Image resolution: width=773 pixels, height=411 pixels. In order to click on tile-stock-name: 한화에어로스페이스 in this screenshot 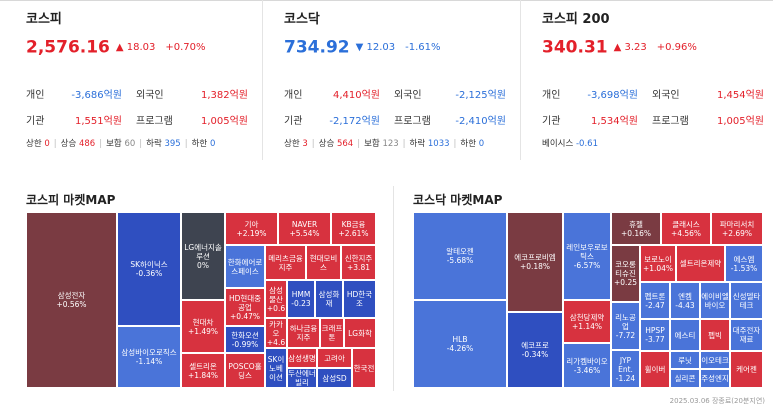, I will do `click(245, 266)`.